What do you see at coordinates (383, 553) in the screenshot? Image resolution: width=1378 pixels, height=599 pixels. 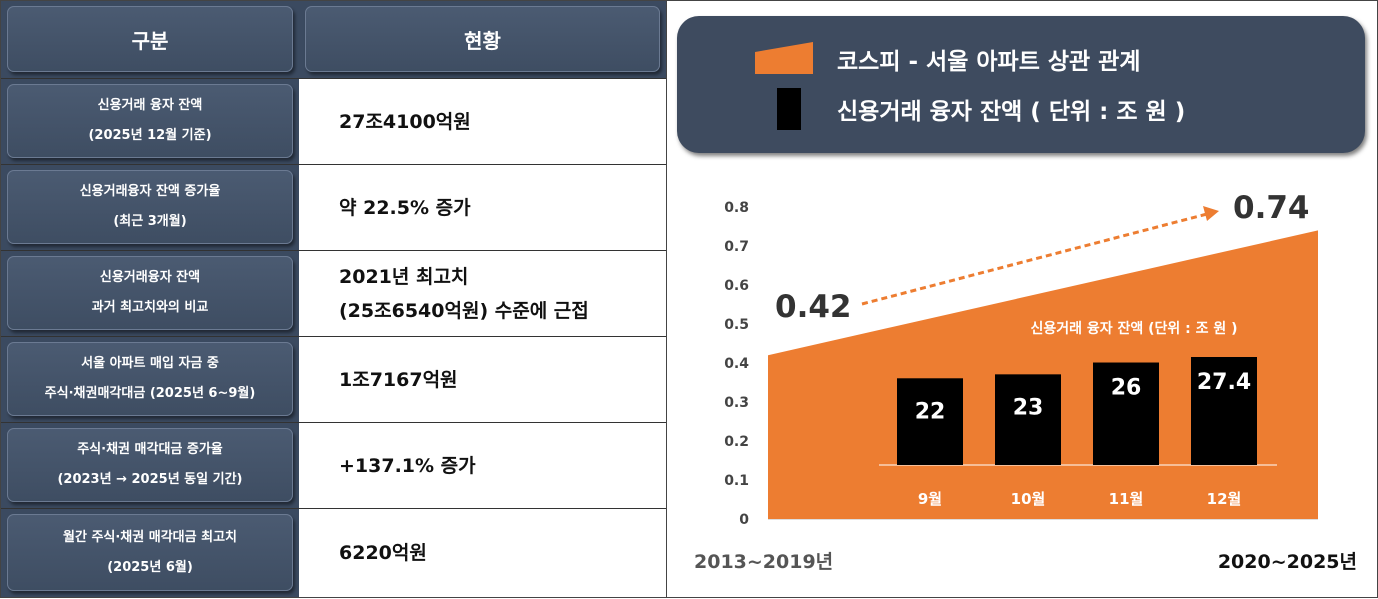 I see `row-value: 6220억원` at bounding box center [383, 553].